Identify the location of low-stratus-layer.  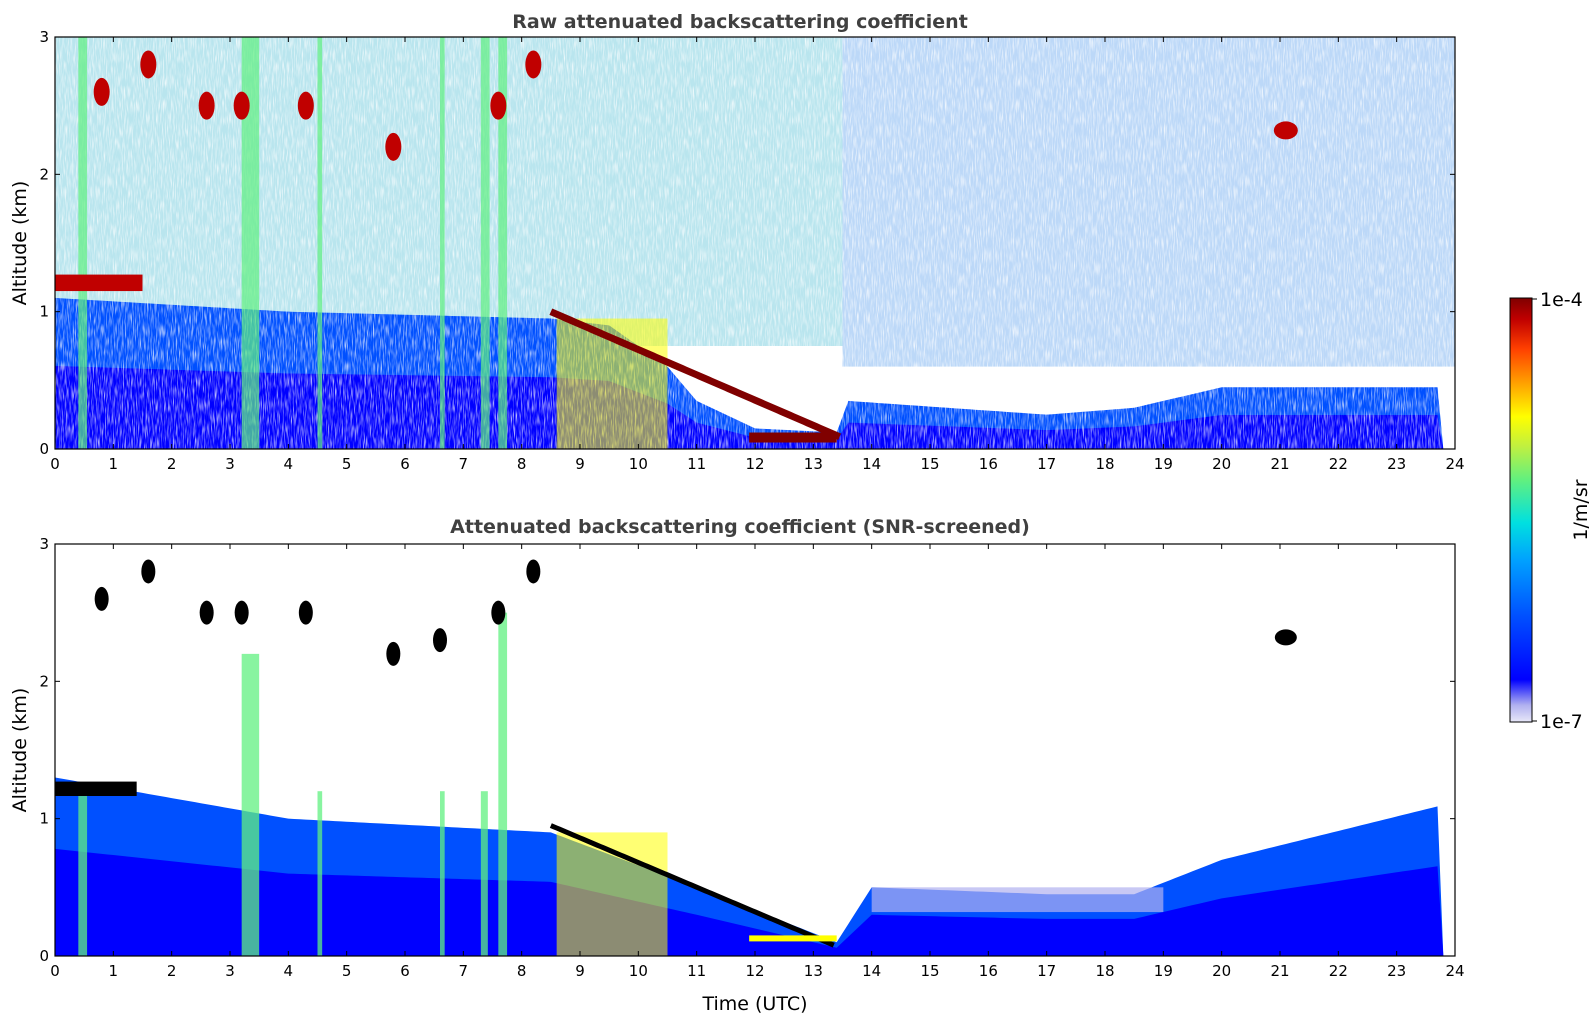
(793, 437).